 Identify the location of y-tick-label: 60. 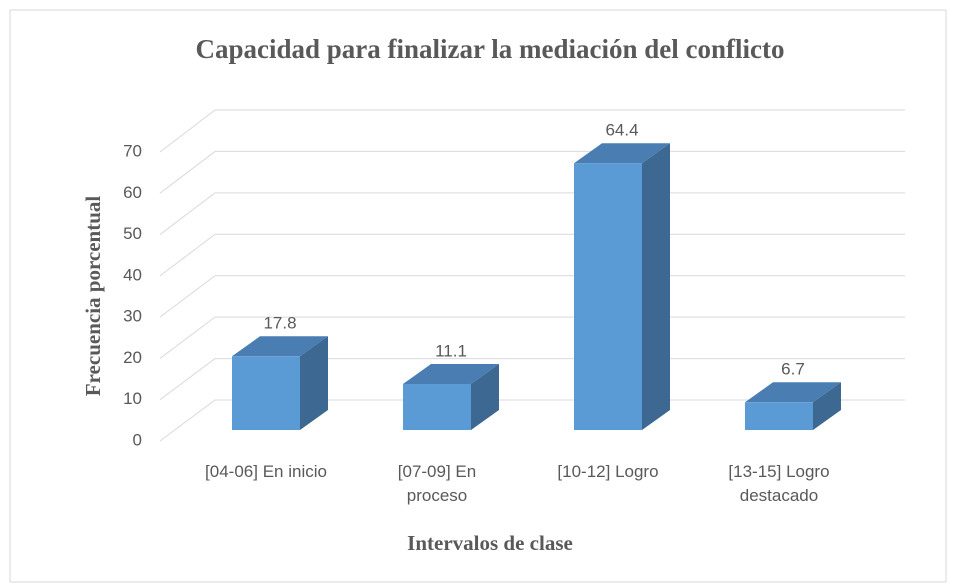
(132, 192).